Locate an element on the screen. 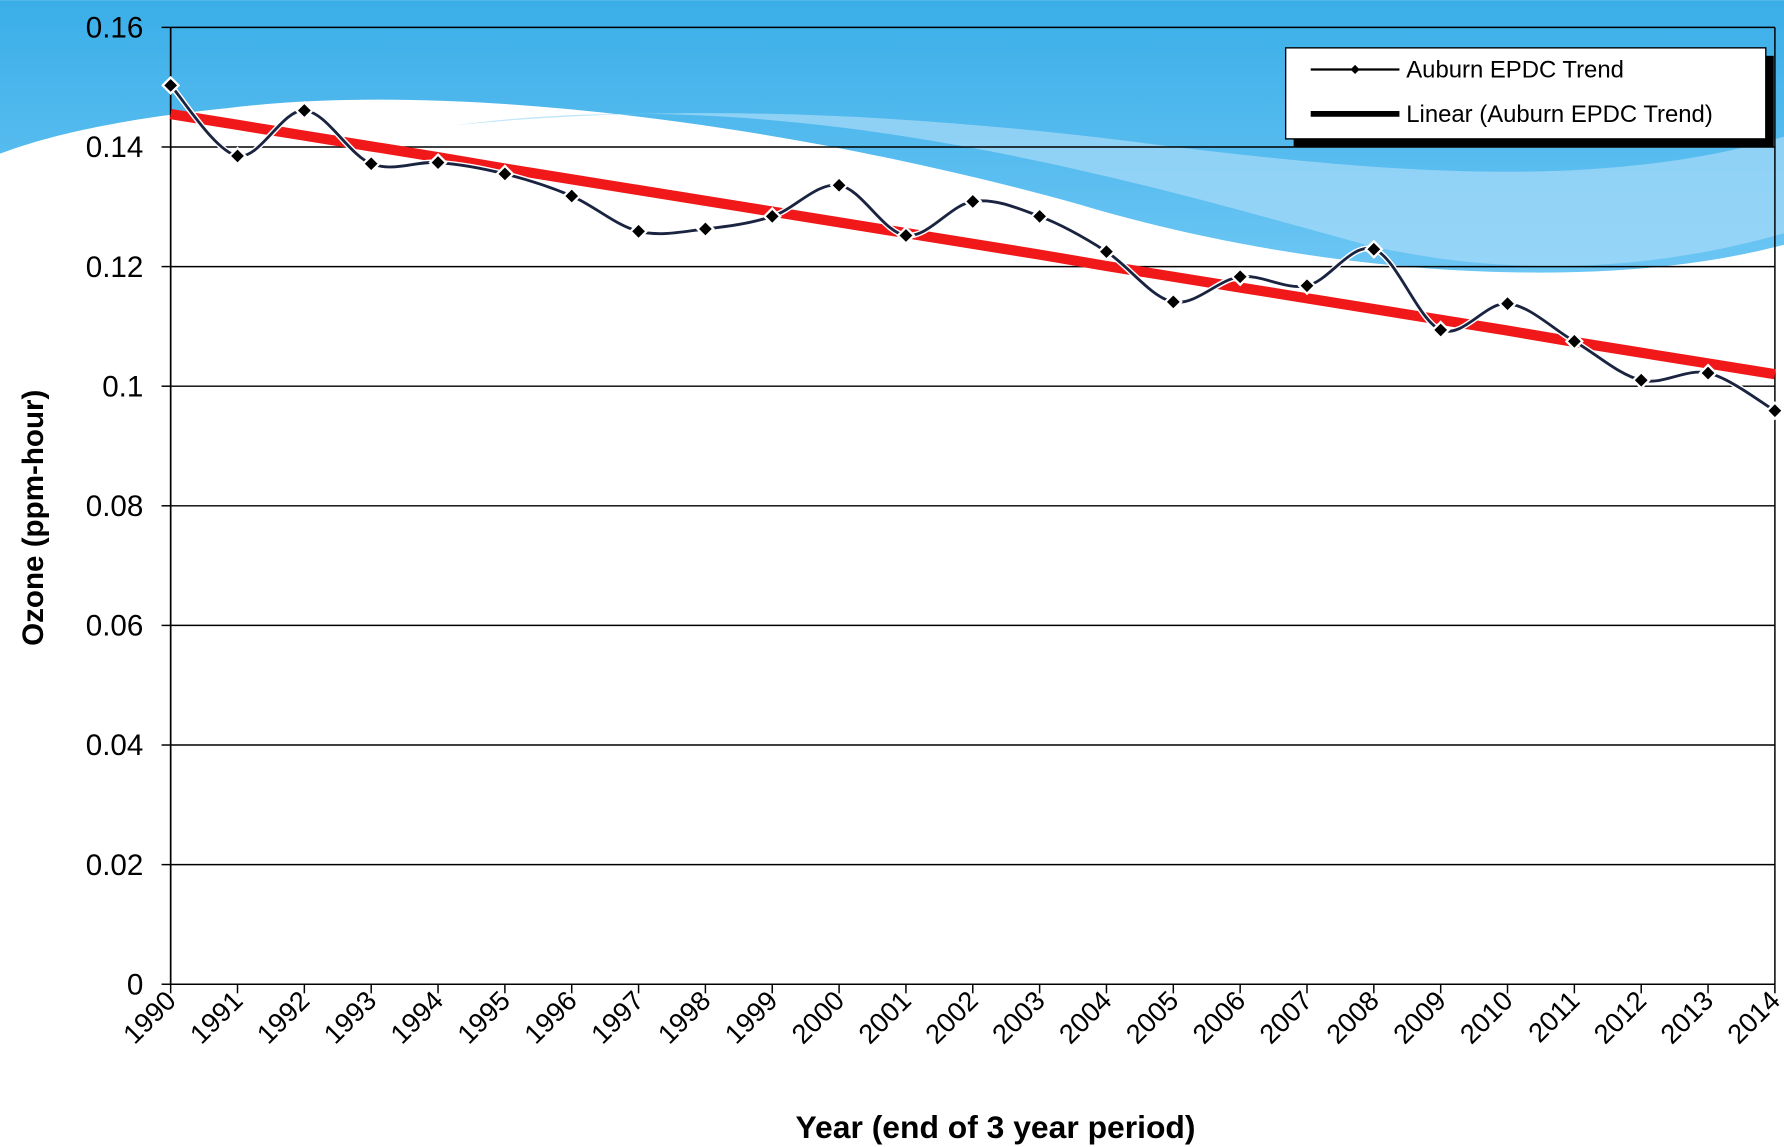  x-tick-label: 1996 is located at coordinates (550, 1017).